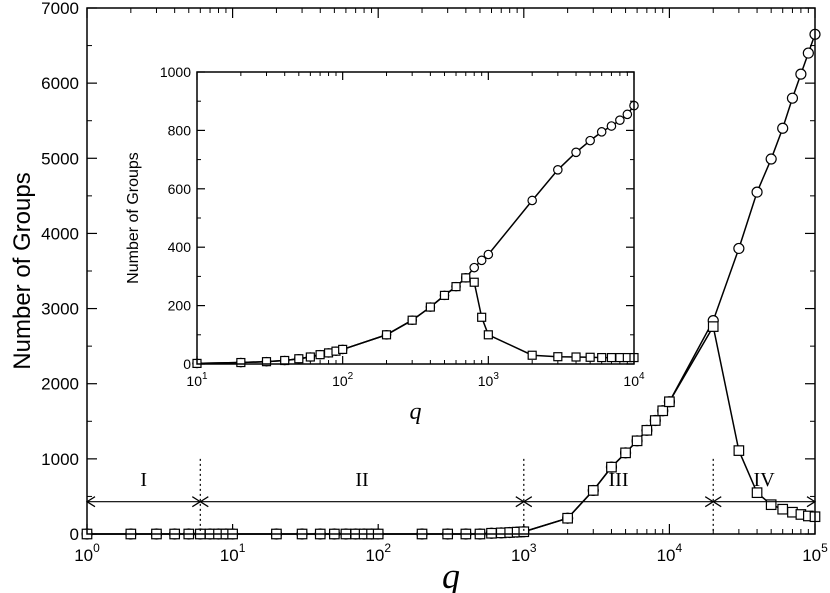 This screenshot has width=830, height=593. Describe the element at coordinates (233, 553) in the screenshot. I see `main-x-tick-label: 10¹` at that location.